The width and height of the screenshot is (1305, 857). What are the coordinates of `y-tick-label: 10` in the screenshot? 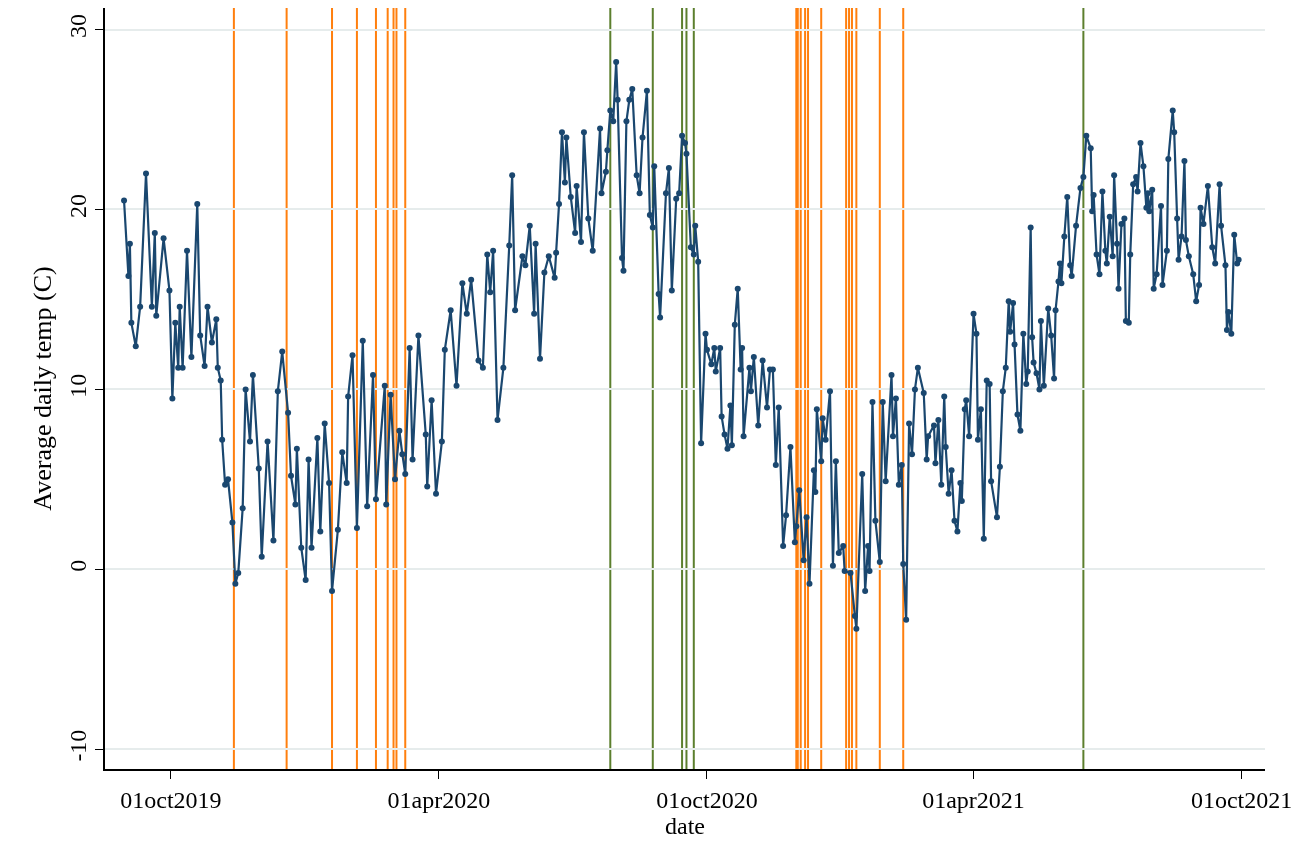 It's located at (77, 385).